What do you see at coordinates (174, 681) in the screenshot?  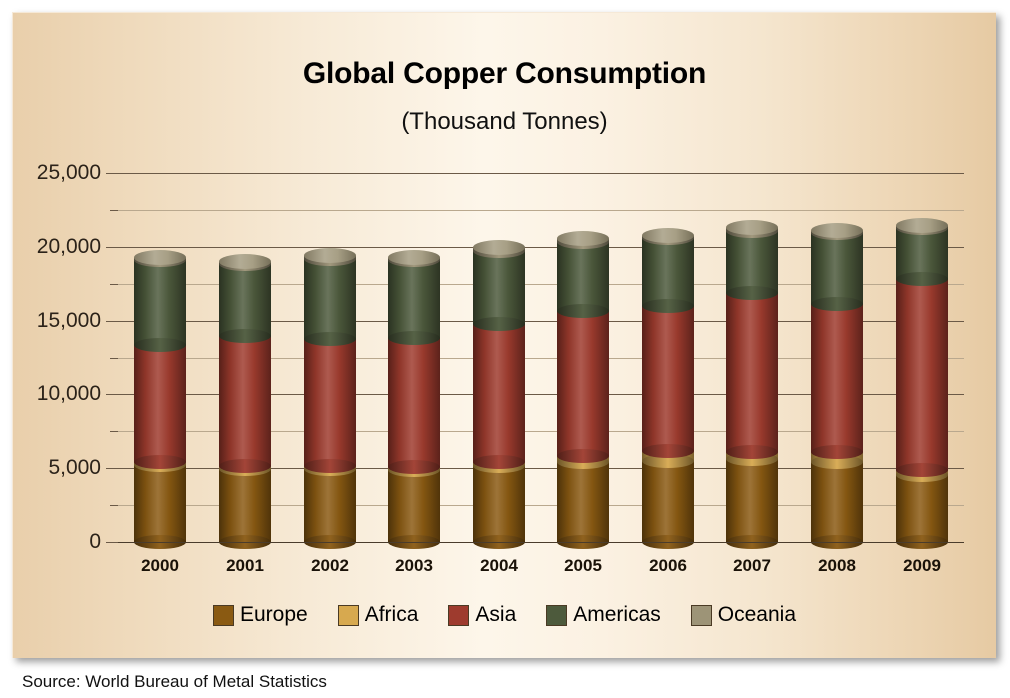 I see `source-note: Source: World Bureau of Metal Statistics` at bounding box center [174, 681].